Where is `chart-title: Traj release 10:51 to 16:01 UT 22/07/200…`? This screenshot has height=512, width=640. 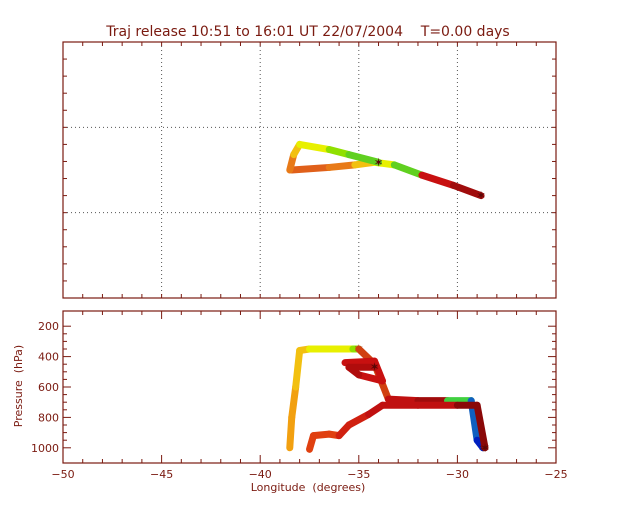 chart-title: Traj release 10:51 to 16:01 UT 22/07/200… is located at coordinates (307, 32).